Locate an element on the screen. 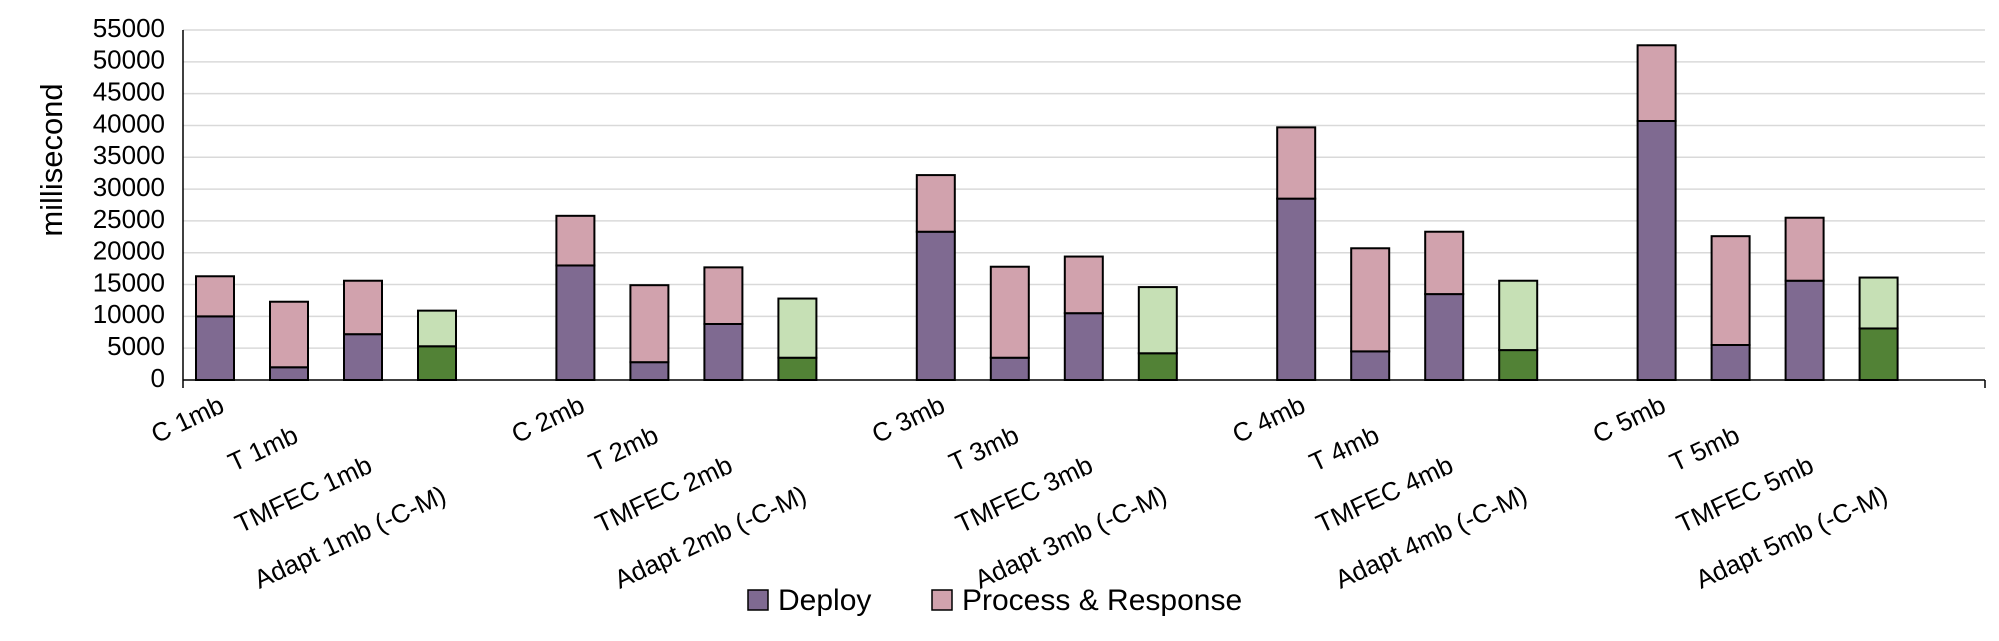 This screenshot has width=1999, height=641. y-tick-label: 10000 is located at coordinates (129, 314).